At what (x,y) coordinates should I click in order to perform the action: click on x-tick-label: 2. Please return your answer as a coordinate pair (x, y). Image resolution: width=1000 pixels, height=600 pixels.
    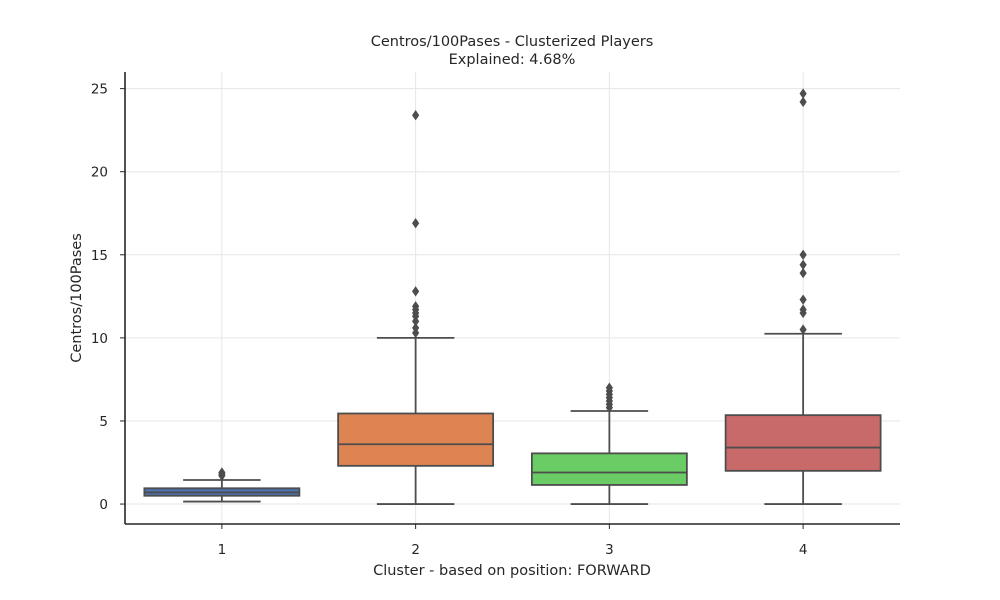
    Looking at the image, I should click on (415, 550).